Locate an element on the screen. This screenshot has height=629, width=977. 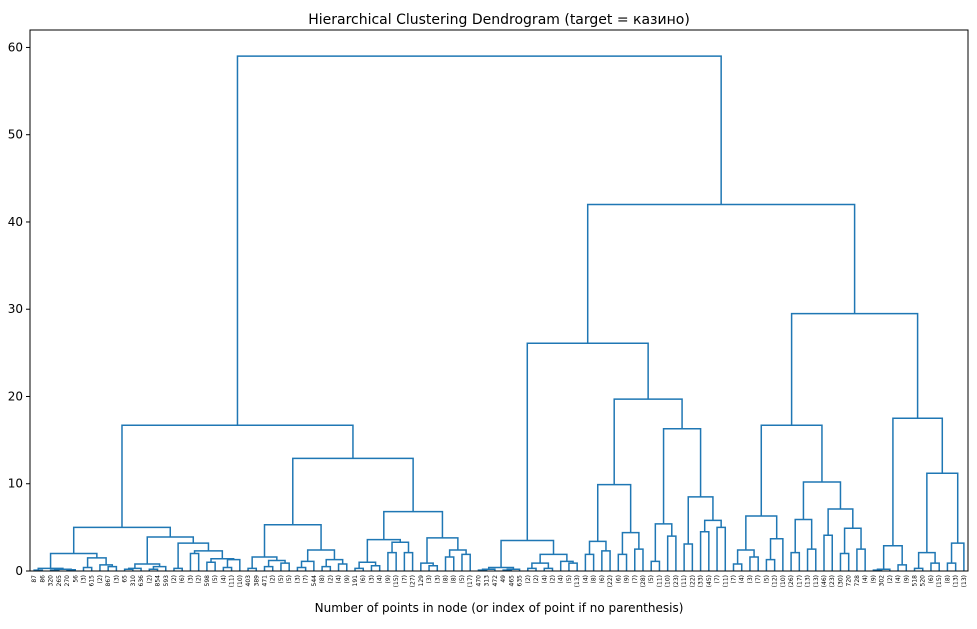
leaf-label: 86 is located at coordinates (42, 579).